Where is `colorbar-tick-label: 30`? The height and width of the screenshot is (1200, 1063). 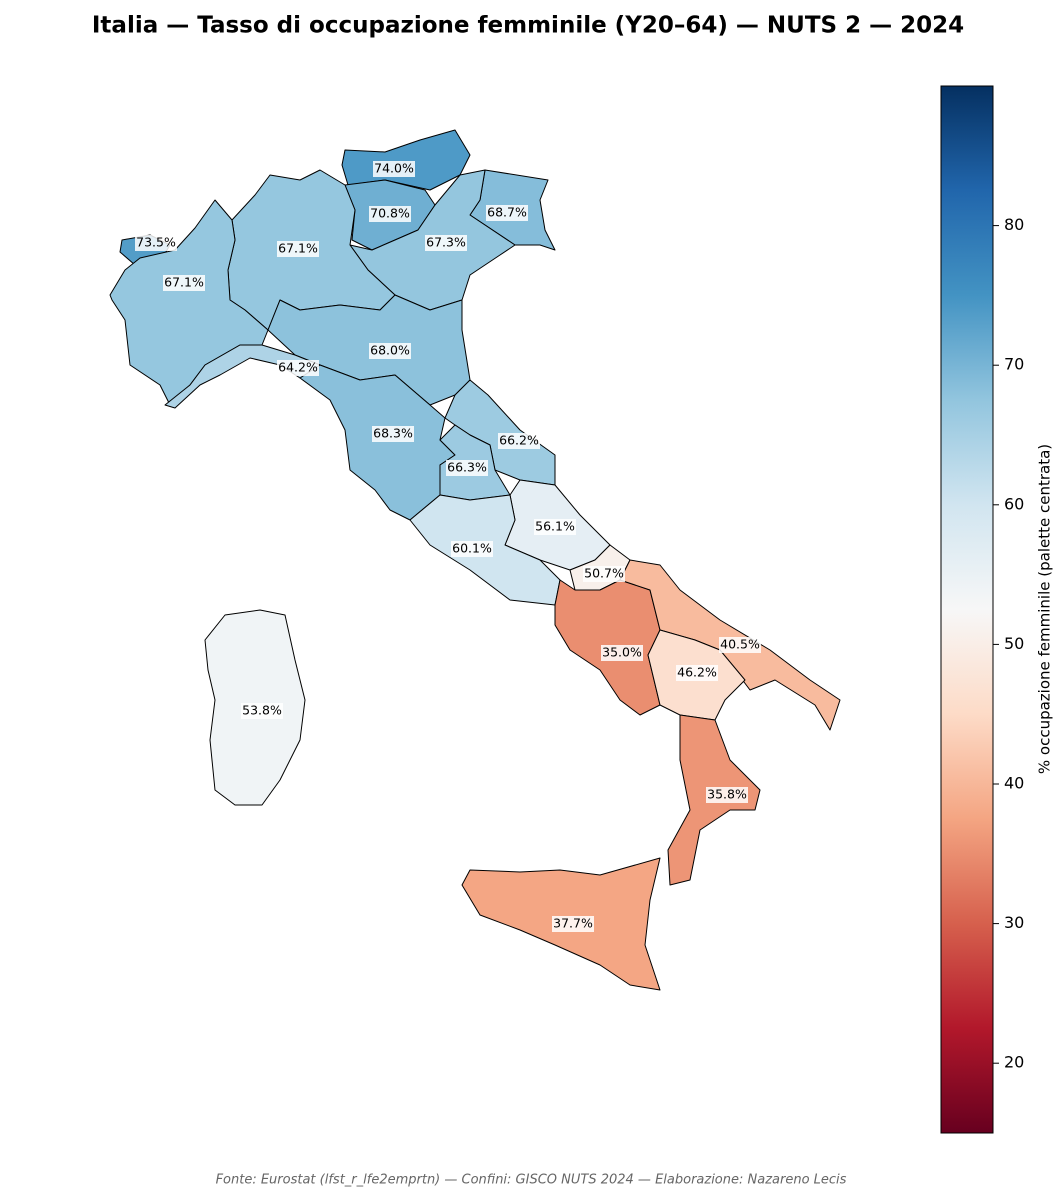 colorbar-tick-label: 30 is located at coordinates (1014, 922).